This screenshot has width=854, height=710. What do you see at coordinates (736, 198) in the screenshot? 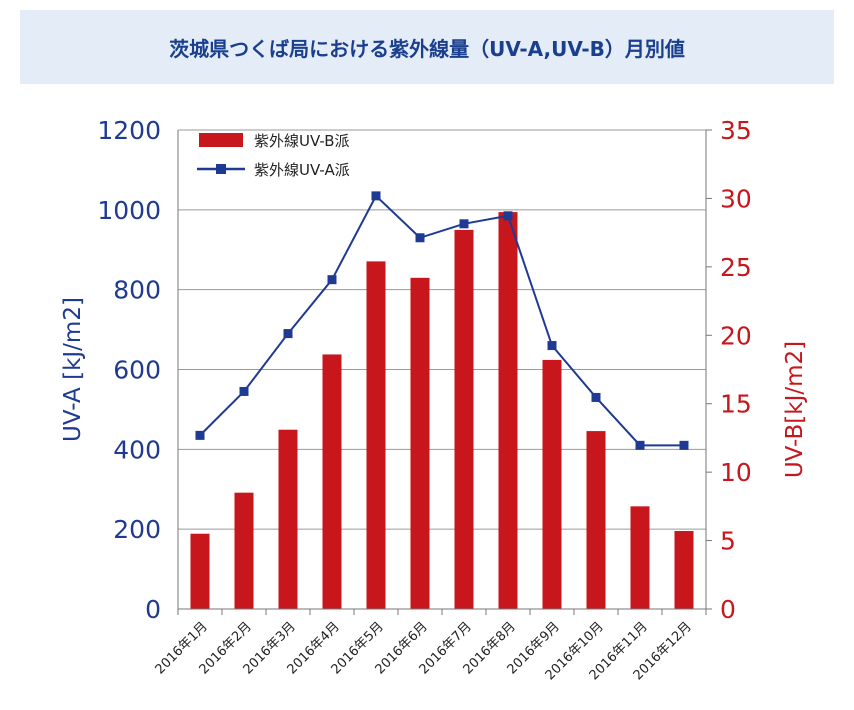
I see `y-right-tick-label: 30` at bounding box center [736, 198].